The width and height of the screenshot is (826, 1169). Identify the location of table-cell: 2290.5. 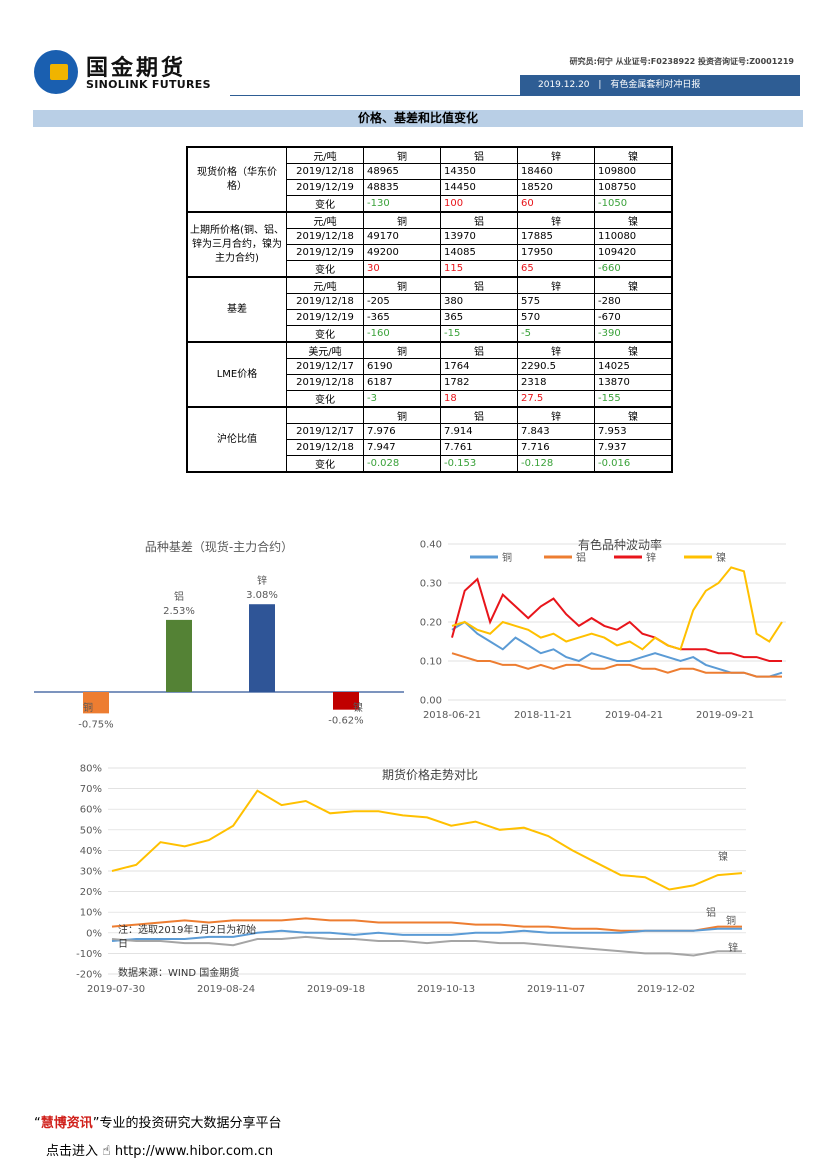
(556, 366).